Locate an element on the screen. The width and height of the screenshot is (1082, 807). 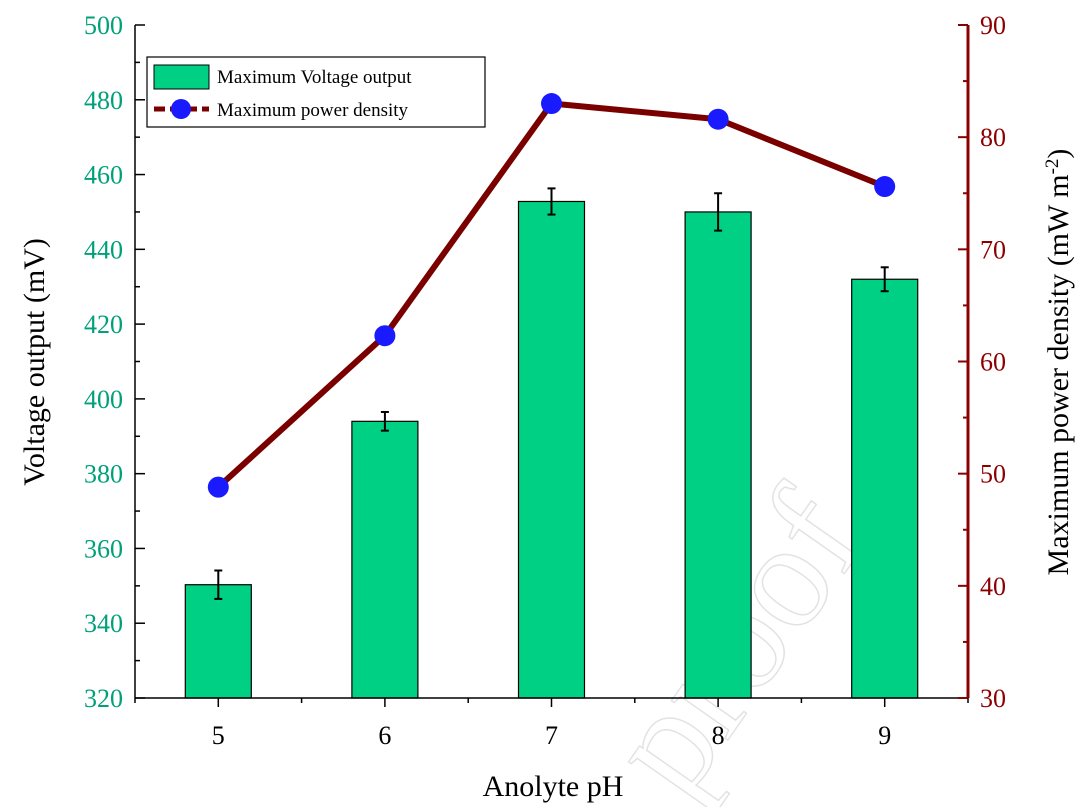
legend-swatch-marker is located at coordinates (181, 109).